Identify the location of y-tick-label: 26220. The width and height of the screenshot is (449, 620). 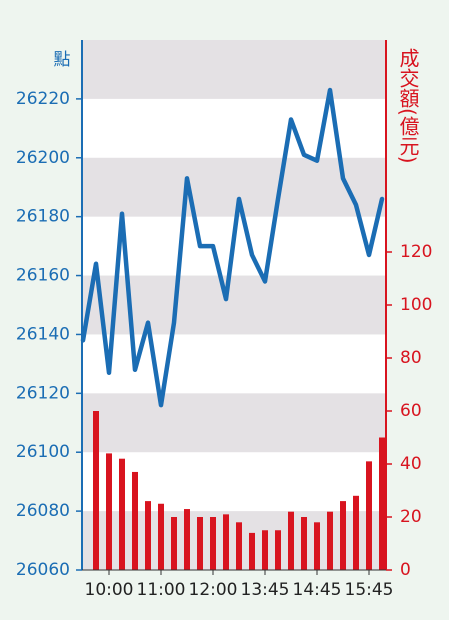
(43, 99).